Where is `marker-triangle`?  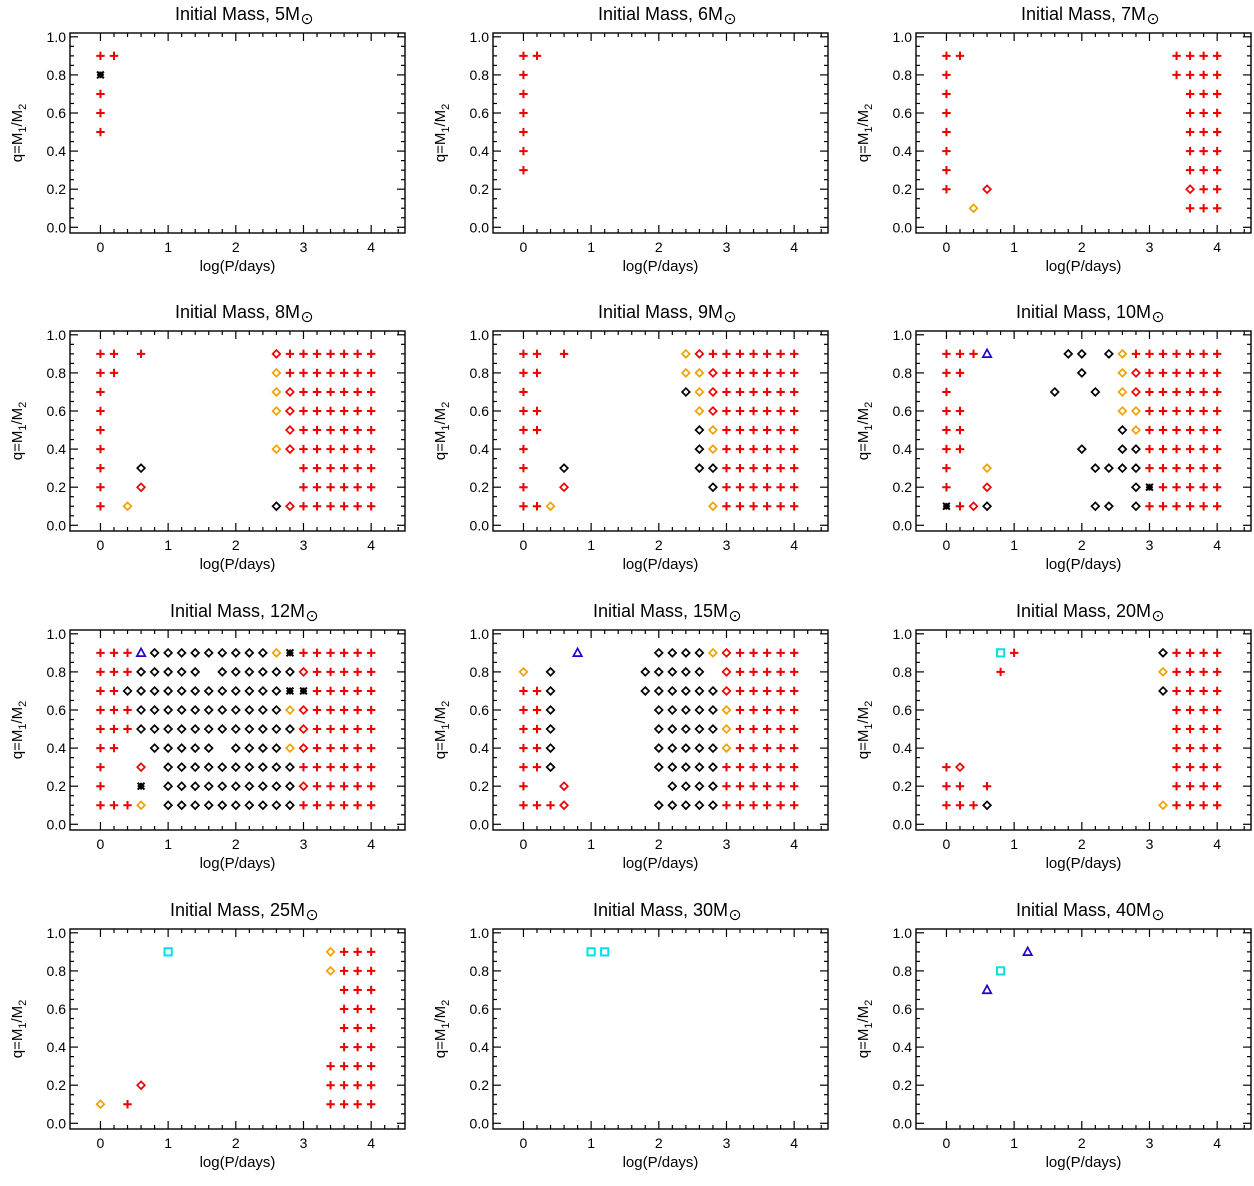
marker-triangle is located at coordinates (577, 652).